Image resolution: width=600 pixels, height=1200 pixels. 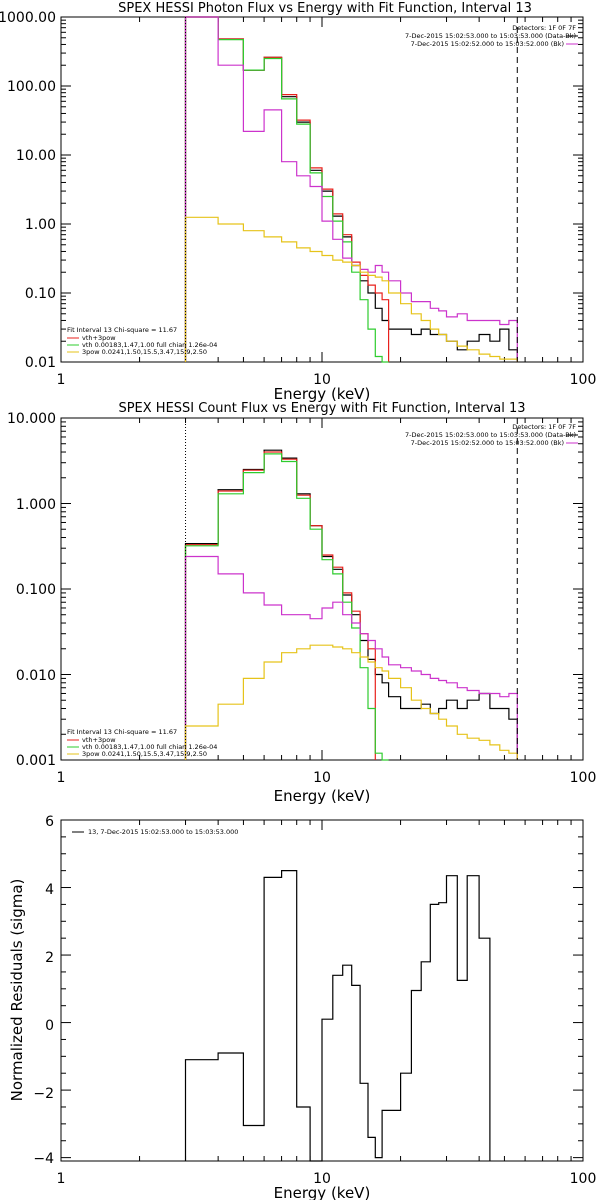 I want to click on residuals-xtick-2: 100, so click(x=583, y=1179).